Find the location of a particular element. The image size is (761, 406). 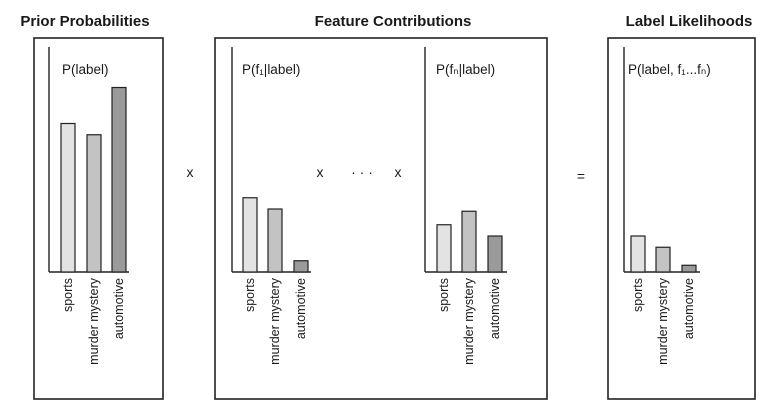

chart-prior-probabilities: P(label) sports murder mystery automotive is located at coordinates (88, 206).